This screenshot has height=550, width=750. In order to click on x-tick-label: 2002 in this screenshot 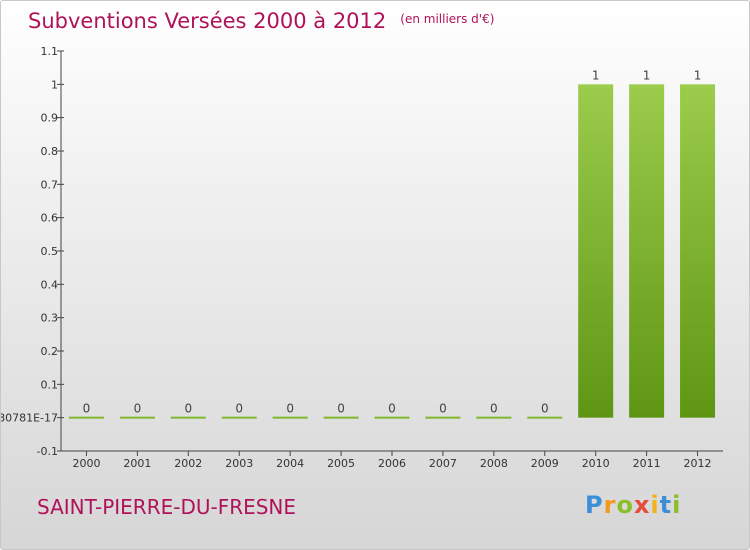, I will do `click(188, 463)`.